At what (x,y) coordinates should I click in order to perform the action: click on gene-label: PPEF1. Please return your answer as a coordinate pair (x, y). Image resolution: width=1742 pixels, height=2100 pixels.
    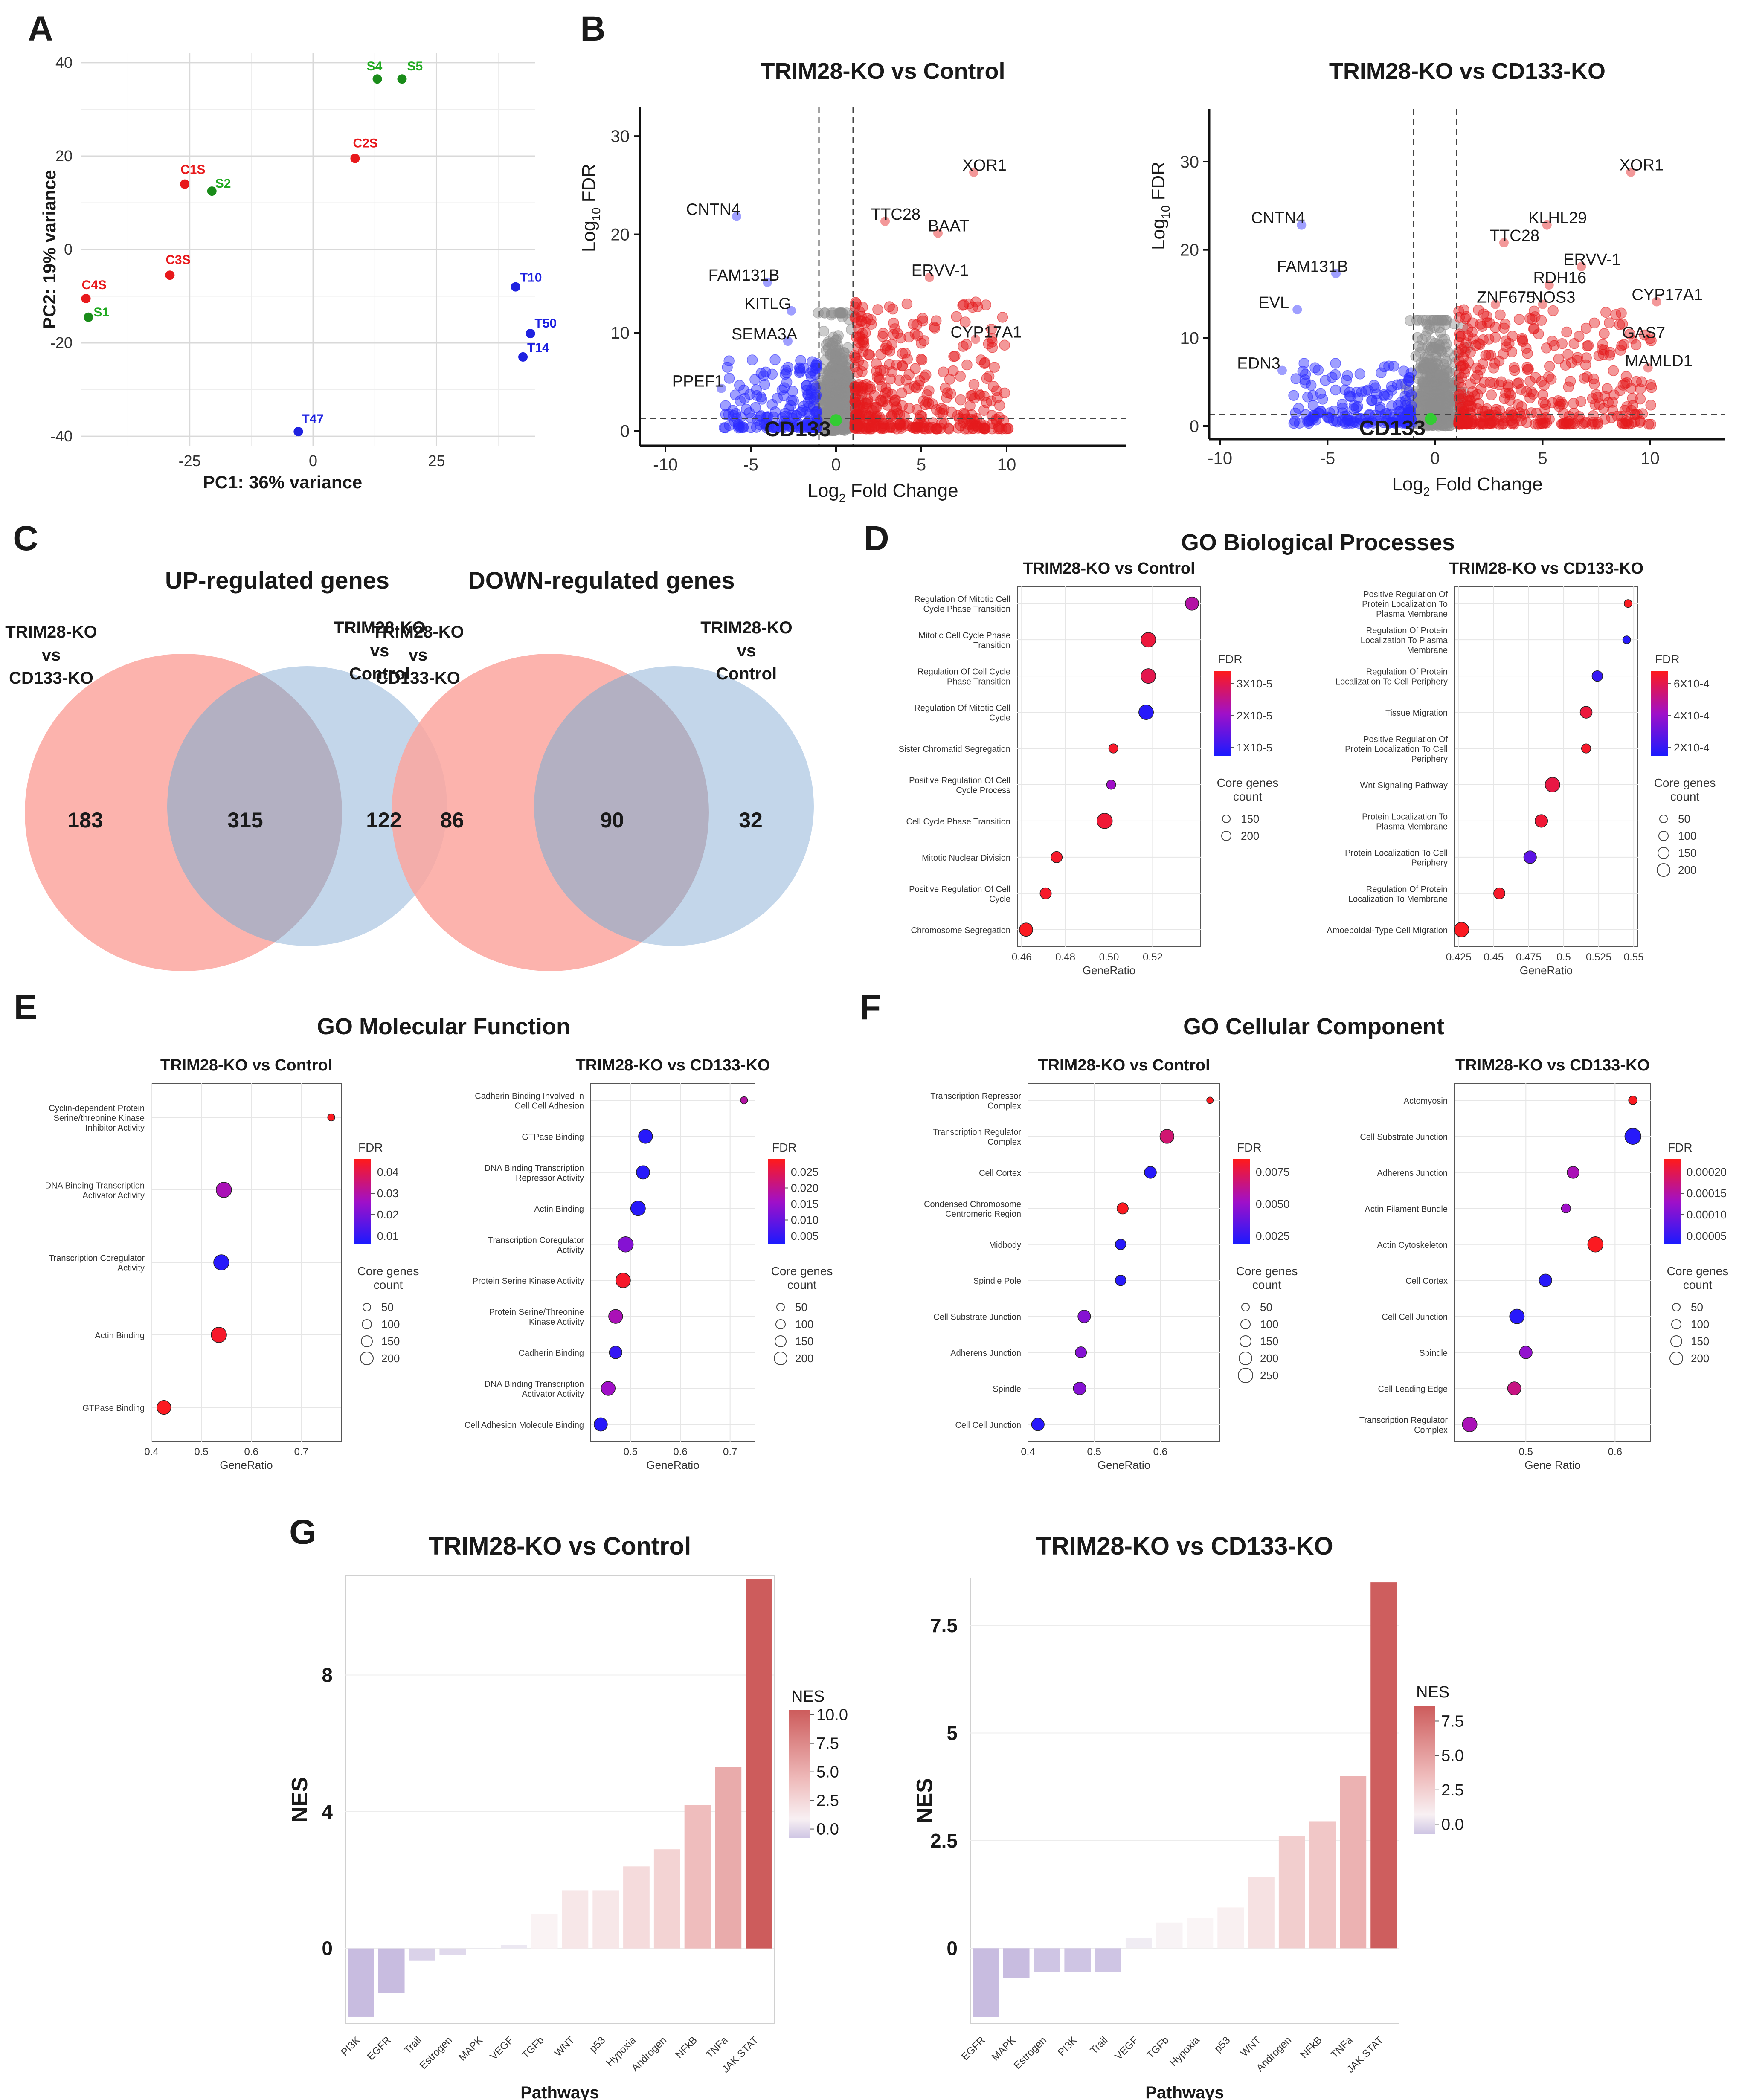
    Looking at the image, I should click on (697, 382).